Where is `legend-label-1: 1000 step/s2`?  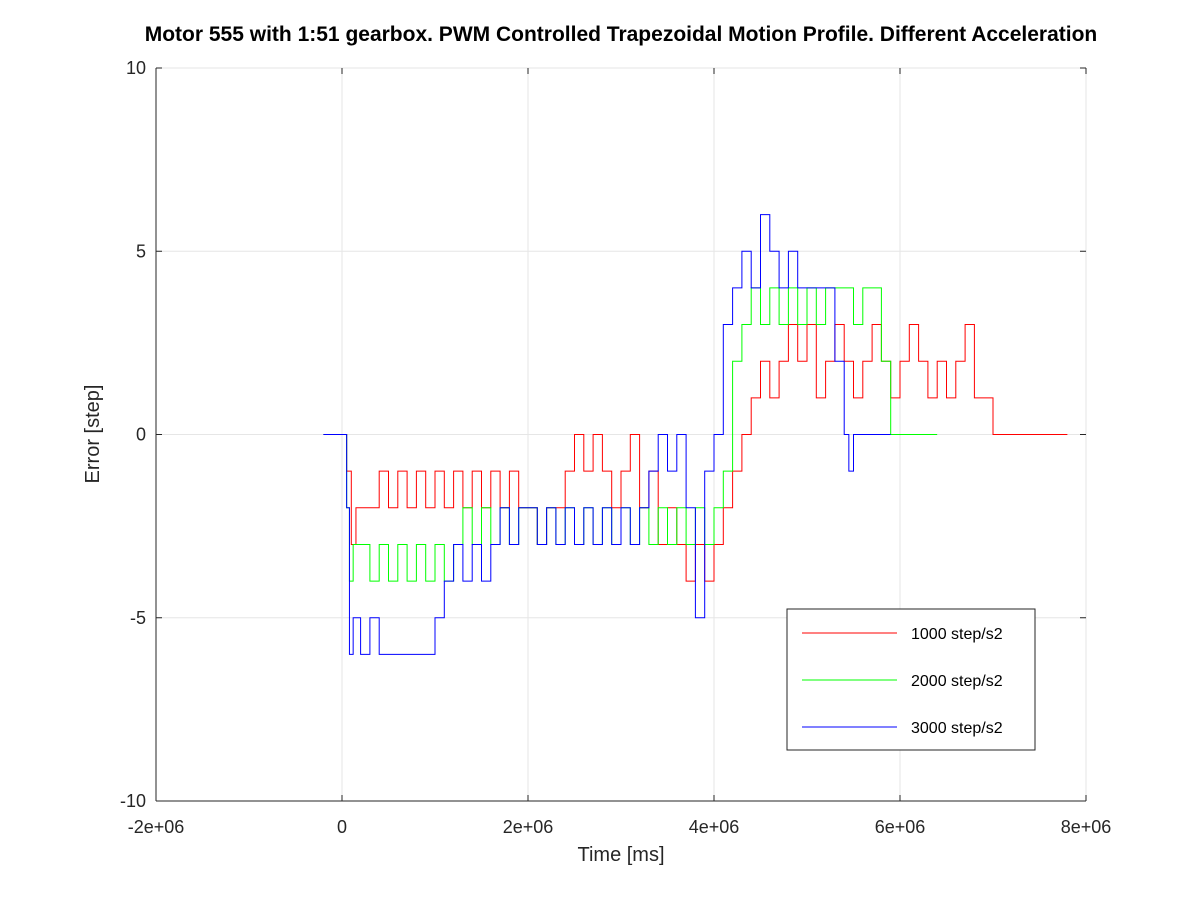 legend-label-1: 1000 step/s2 is located at coordinates (957, 634).